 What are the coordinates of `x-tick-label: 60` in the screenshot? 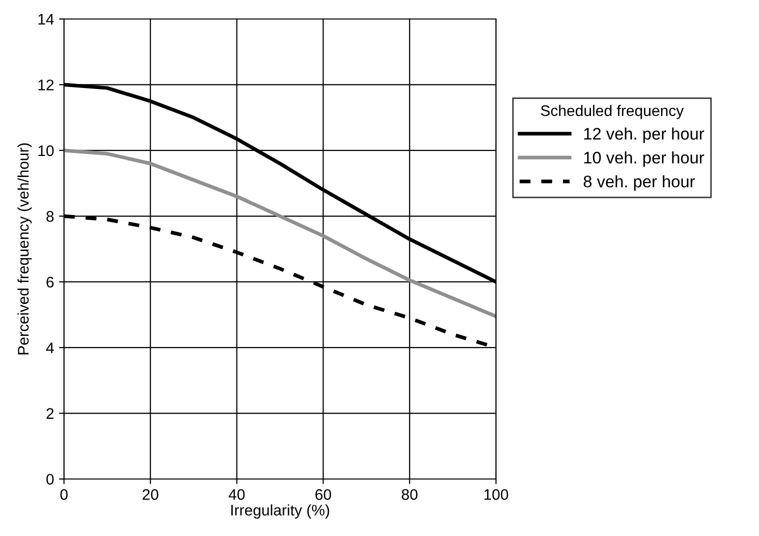 It's located at (323, 494).